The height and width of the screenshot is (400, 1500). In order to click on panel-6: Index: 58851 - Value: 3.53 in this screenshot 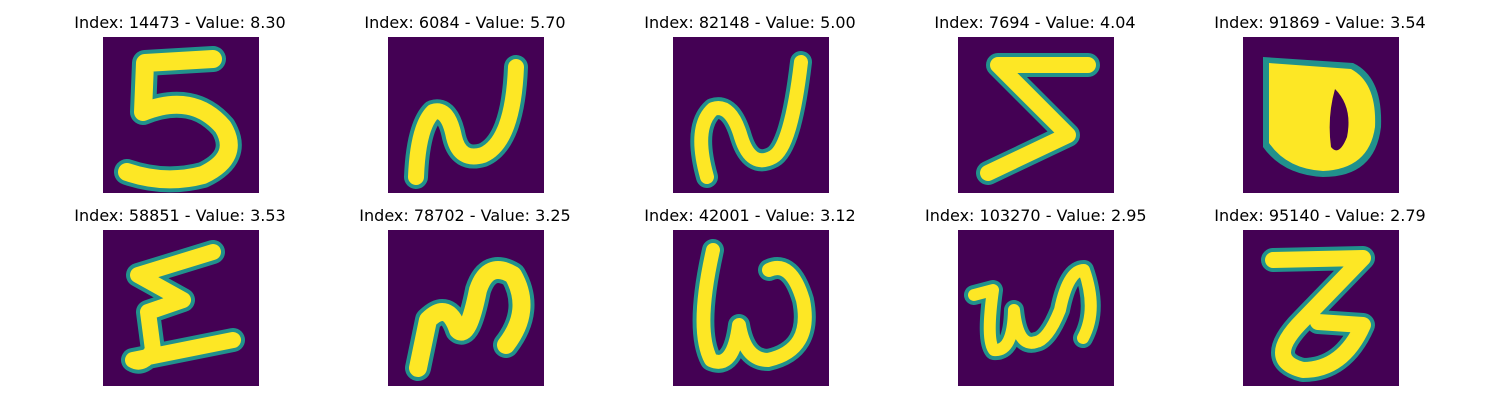, I will do `click(180, 295)`.